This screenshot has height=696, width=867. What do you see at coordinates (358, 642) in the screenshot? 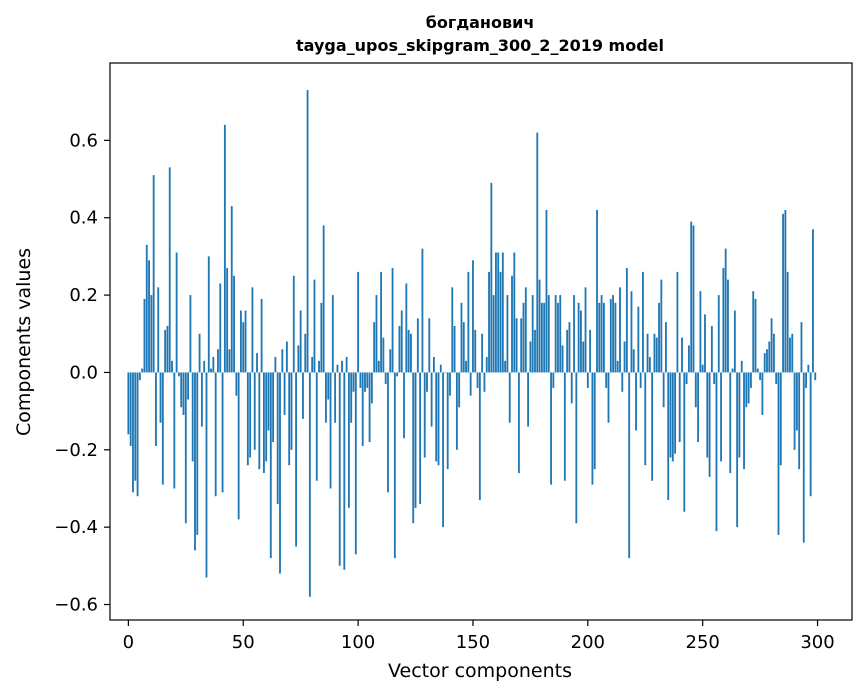
I see `x-tick-label: 100` at bounding box center [358, 642].